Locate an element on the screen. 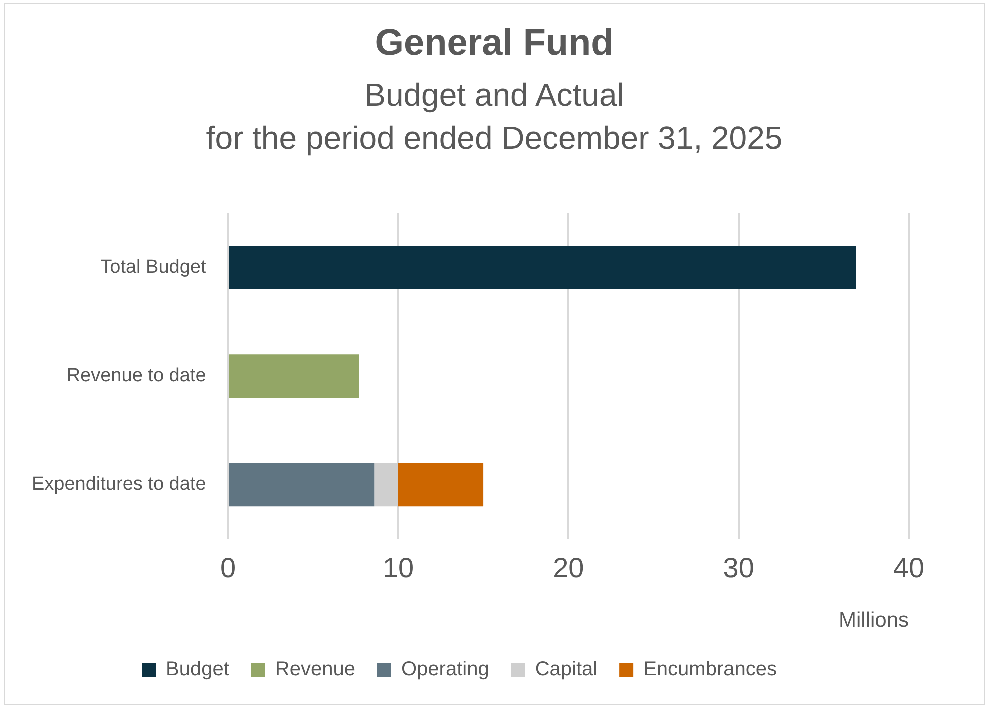 Image resolution: width=989 pixels, height=708 pixels. legend-label: Capital is located at coordinates (566, 669).